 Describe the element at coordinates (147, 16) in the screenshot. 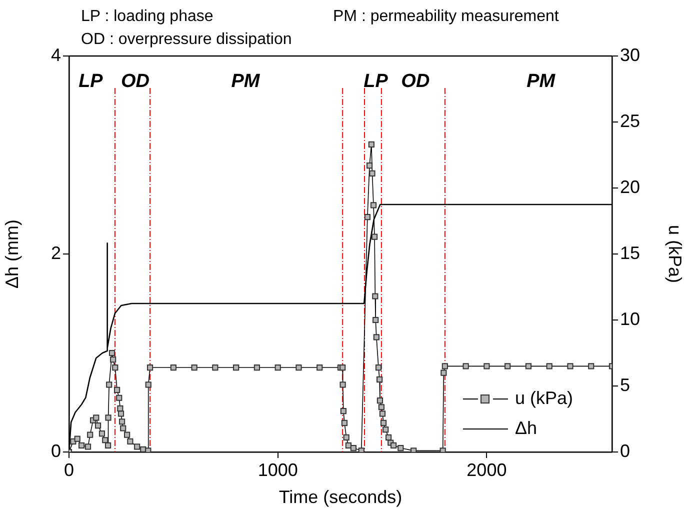

I see `text: LP : loading phase` at that location.